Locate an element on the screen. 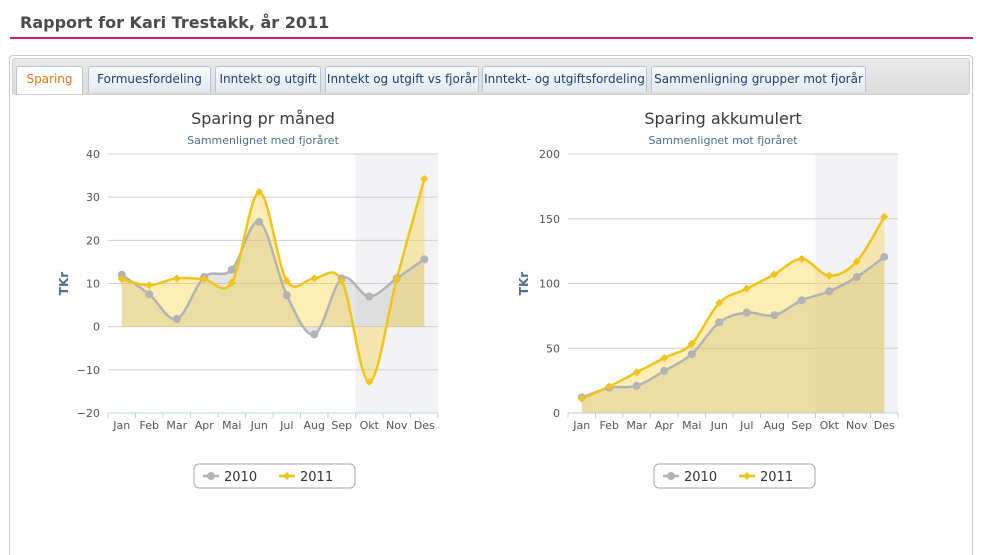  series-2011-area is located at coordinates (273, 280).